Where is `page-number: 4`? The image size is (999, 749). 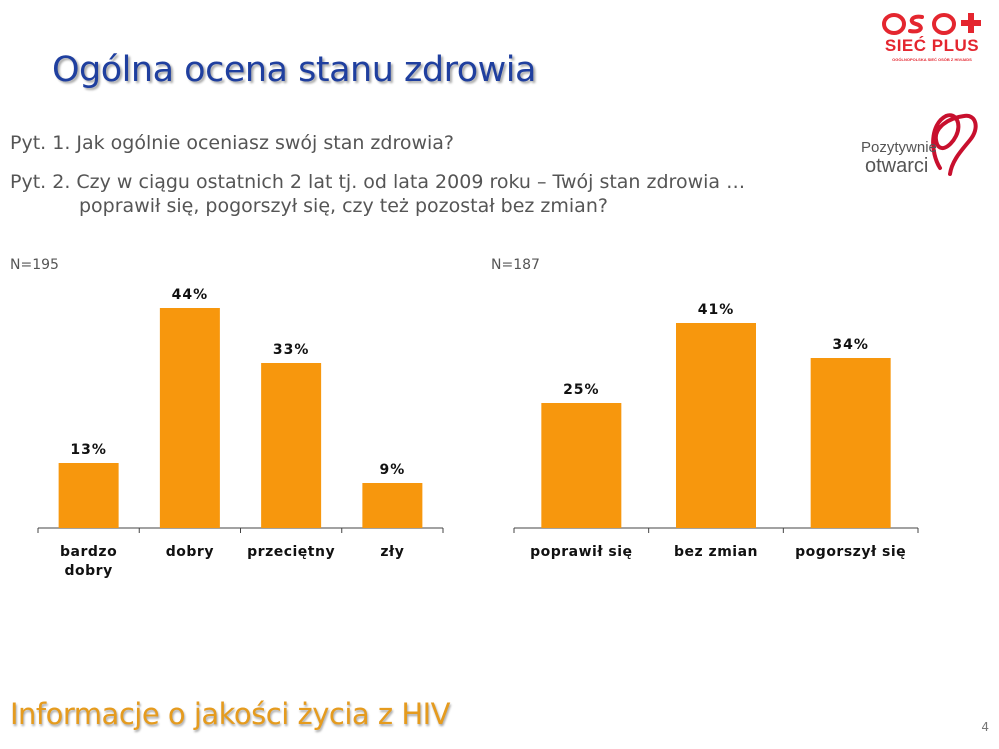 page-number: 4 is located at coordinates (985, 727).